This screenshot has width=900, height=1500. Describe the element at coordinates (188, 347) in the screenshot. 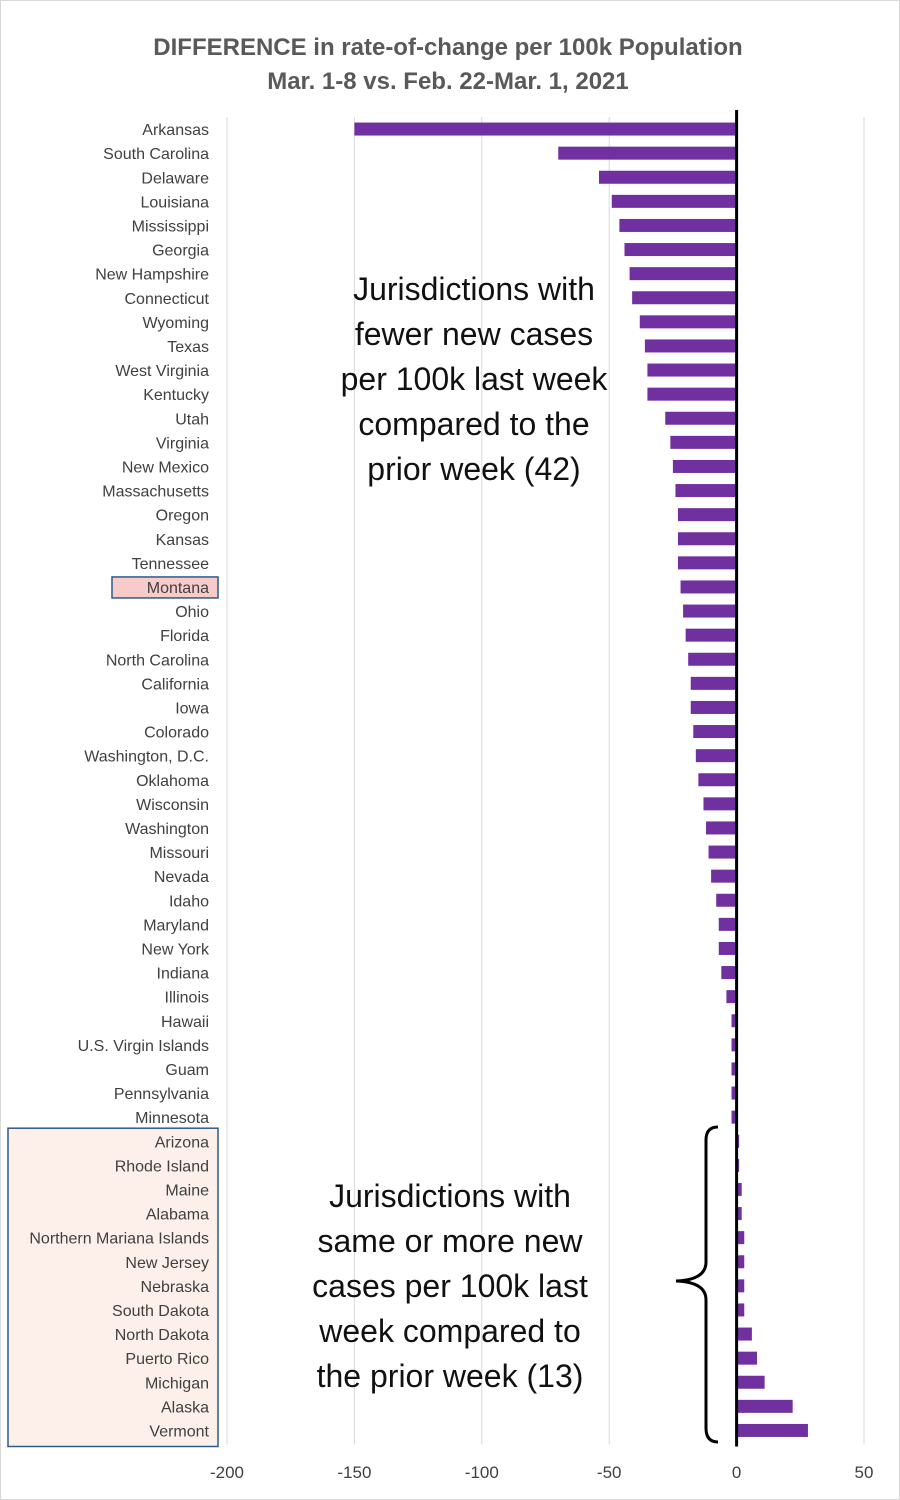

I see `category-label-texas: Texas` at that location.